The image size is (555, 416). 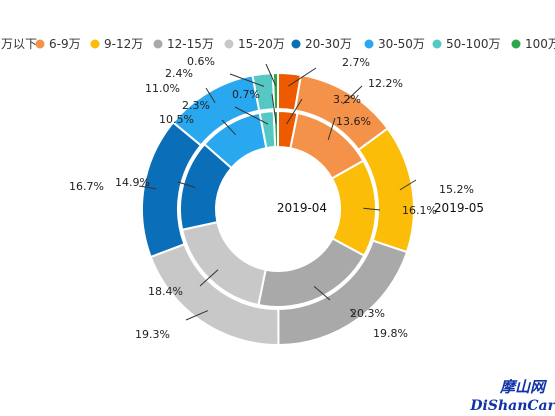 What do you see at coordinates (190, 44) in the screenshot?
I see `legend-label: 12-15万` at bounding box center [190, 44].